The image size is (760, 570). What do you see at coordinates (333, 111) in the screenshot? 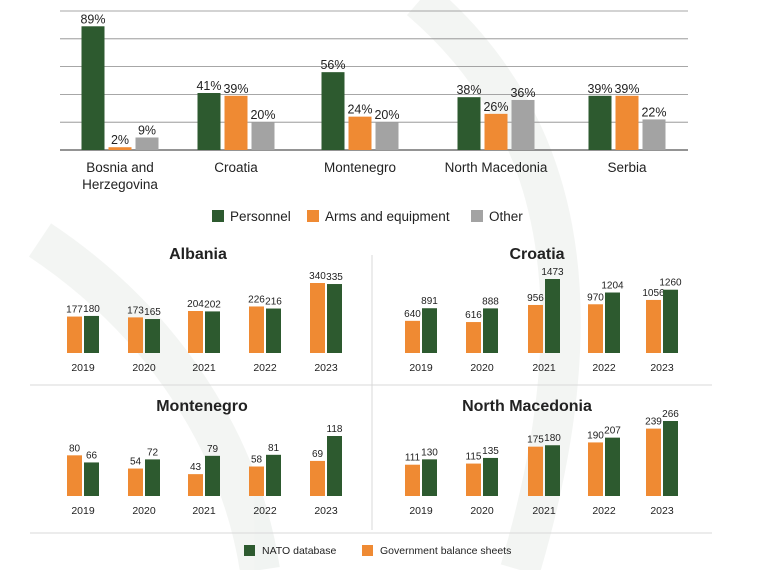
I see `bar-personnel-montenegro` at bounding box center [333, 111].